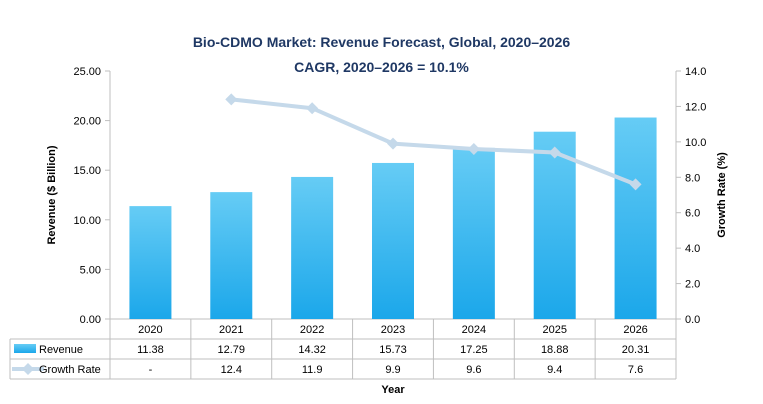 This screenshot has height=404, width=763. I want to click on growth-data-label: 9.6, so click(473, 370).